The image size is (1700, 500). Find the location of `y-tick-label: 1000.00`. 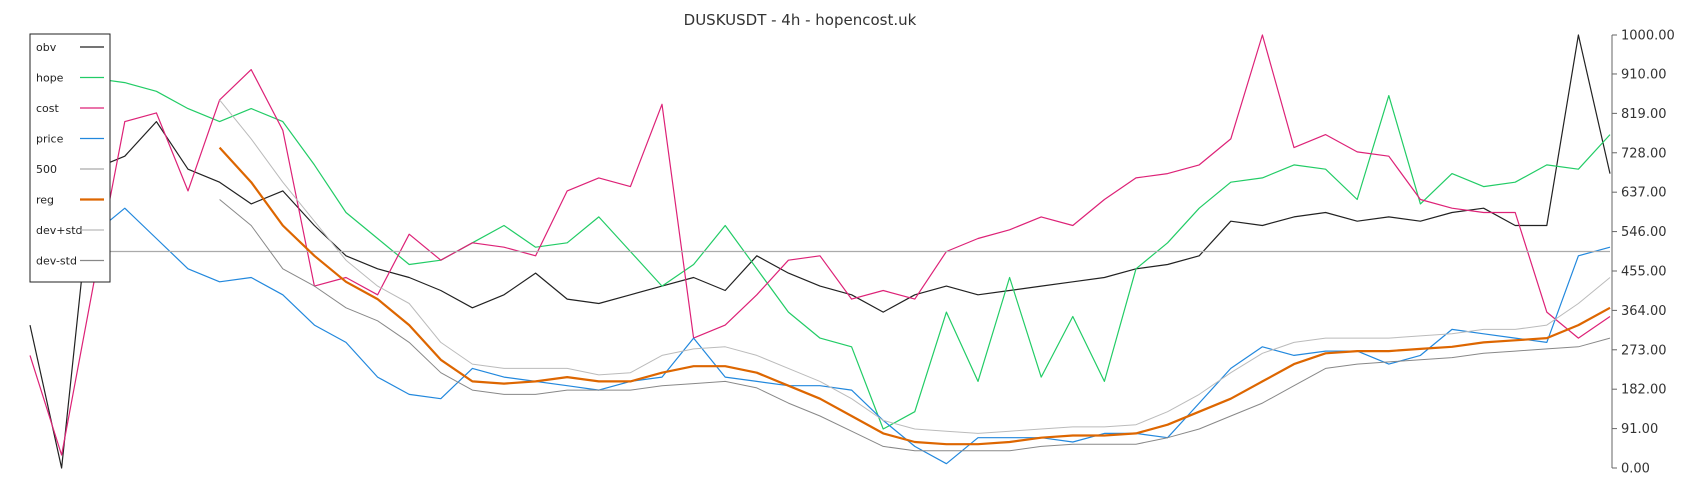

y-tick-label: 1000.00 is located at coordinates (1648, 36).